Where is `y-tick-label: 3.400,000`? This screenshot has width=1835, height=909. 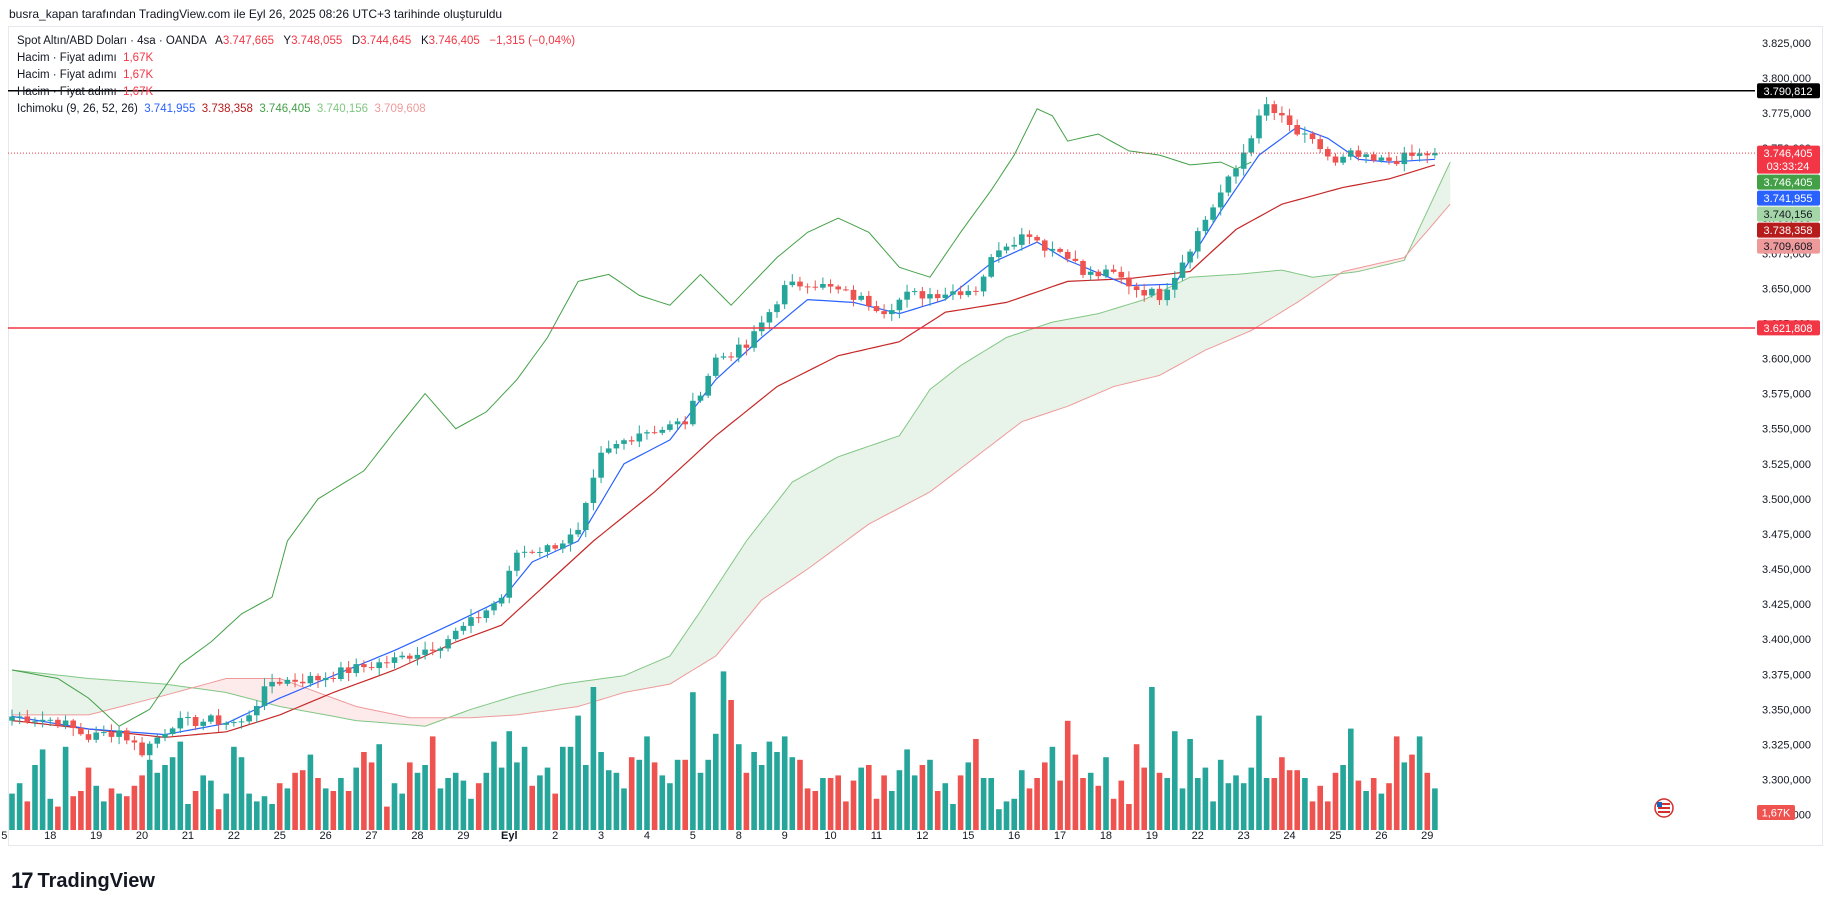
y-tick-label: 3.400,000 is located at coordinates (1786, 640).